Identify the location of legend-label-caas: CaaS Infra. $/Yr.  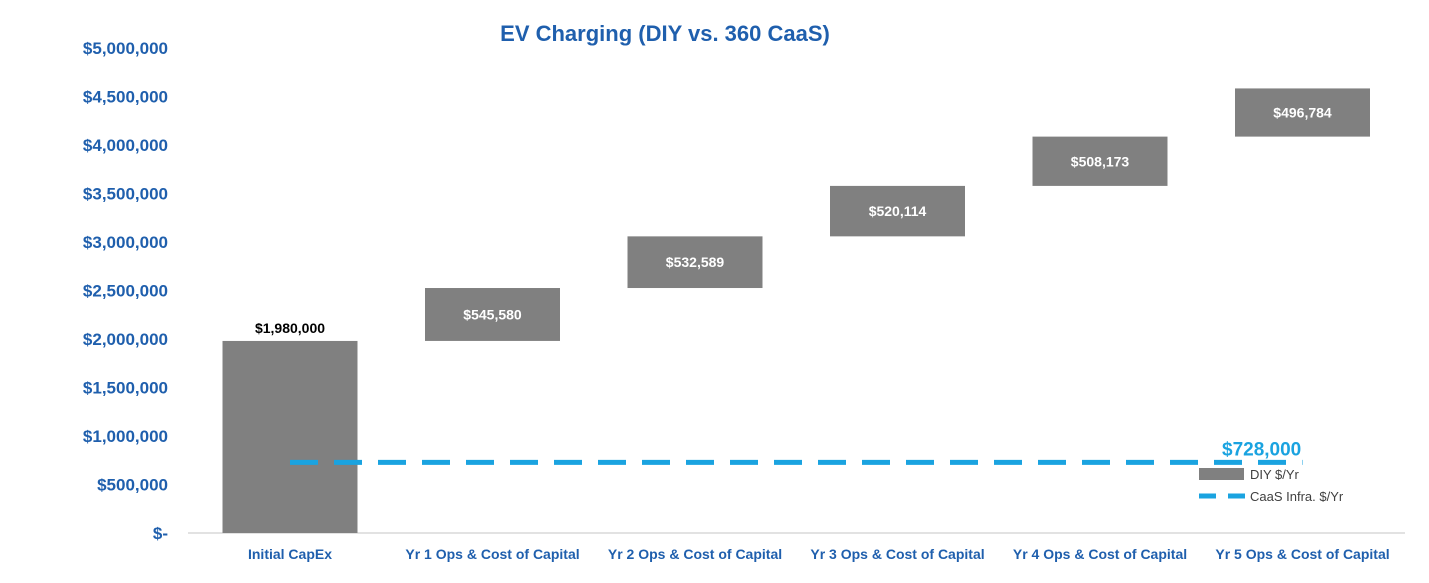
(1297, 496).